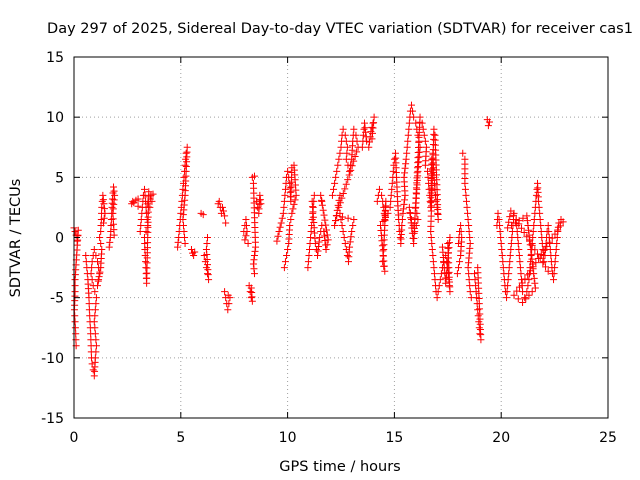 Image resolution: width=640 pixels, height=480 pixels. Describe the element at coordinates (55, 118) in the screenshot. I see `y-tick-label: 10` at that location.